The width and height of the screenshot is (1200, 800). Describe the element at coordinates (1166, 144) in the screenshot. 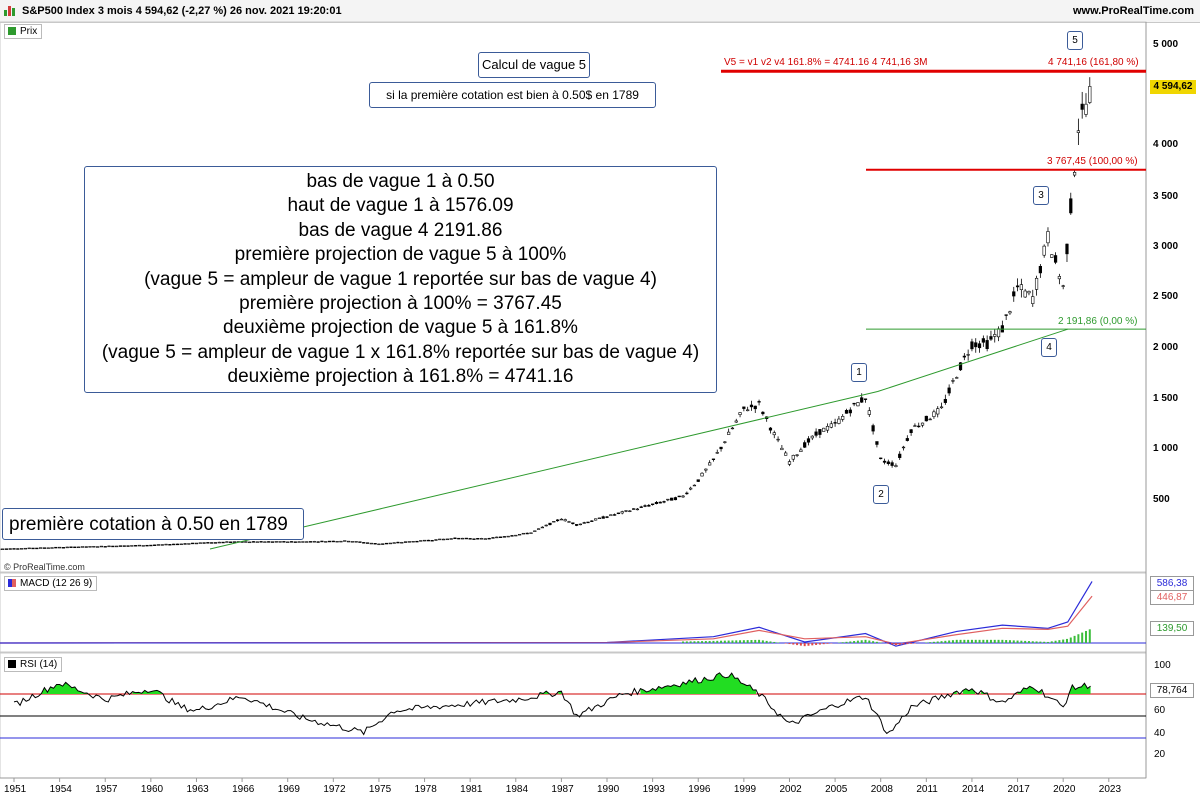

I see `y-tick-label: 4 000` at that location.